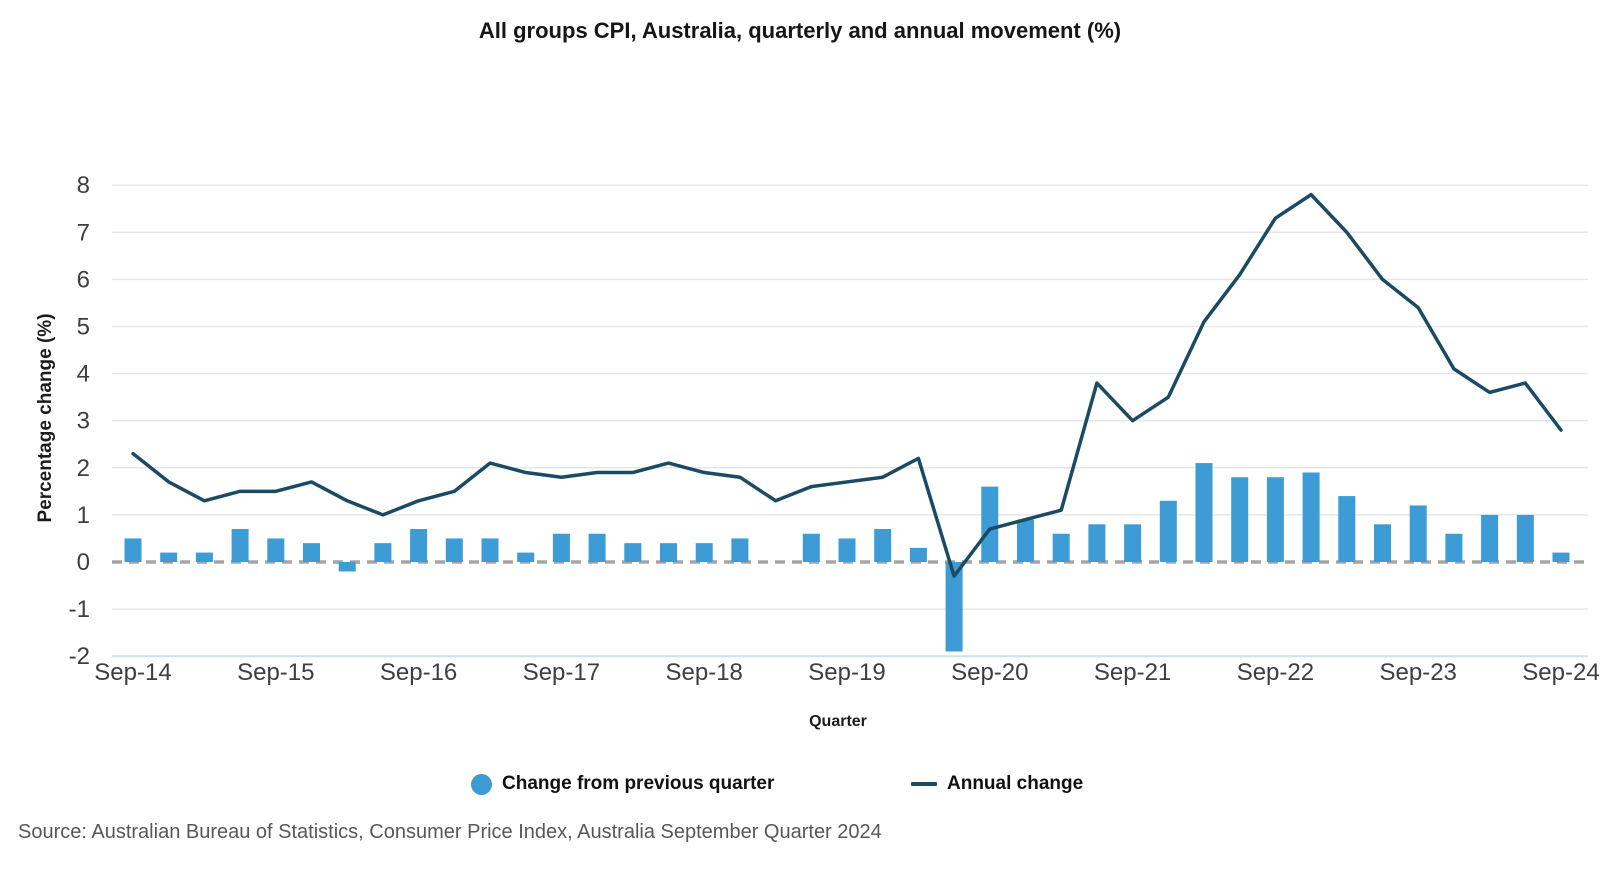 This screenshot has width=1600, height=889. I want to click on x-tick-label: Sep-22, so click(1275, 672).